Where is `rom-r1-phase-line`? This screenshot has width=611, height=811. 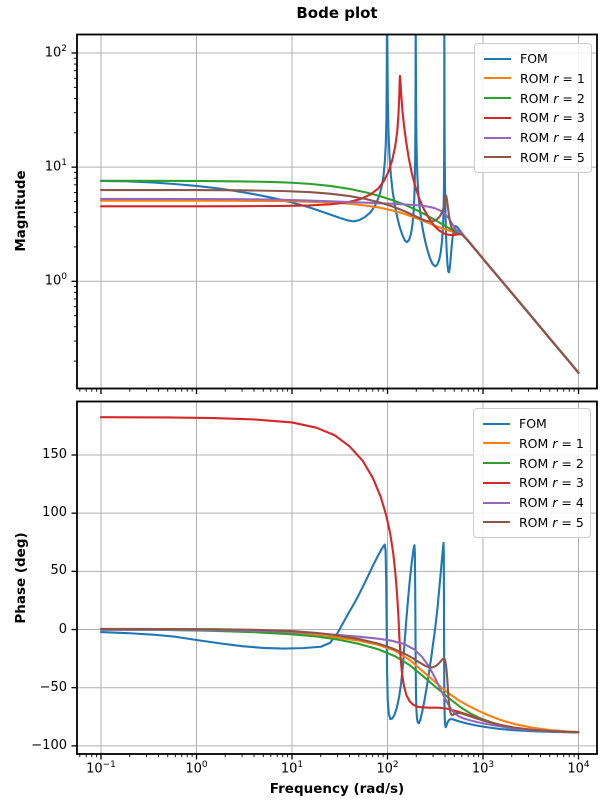 rom-r1-phase-line is located at coordinates (339, 681).